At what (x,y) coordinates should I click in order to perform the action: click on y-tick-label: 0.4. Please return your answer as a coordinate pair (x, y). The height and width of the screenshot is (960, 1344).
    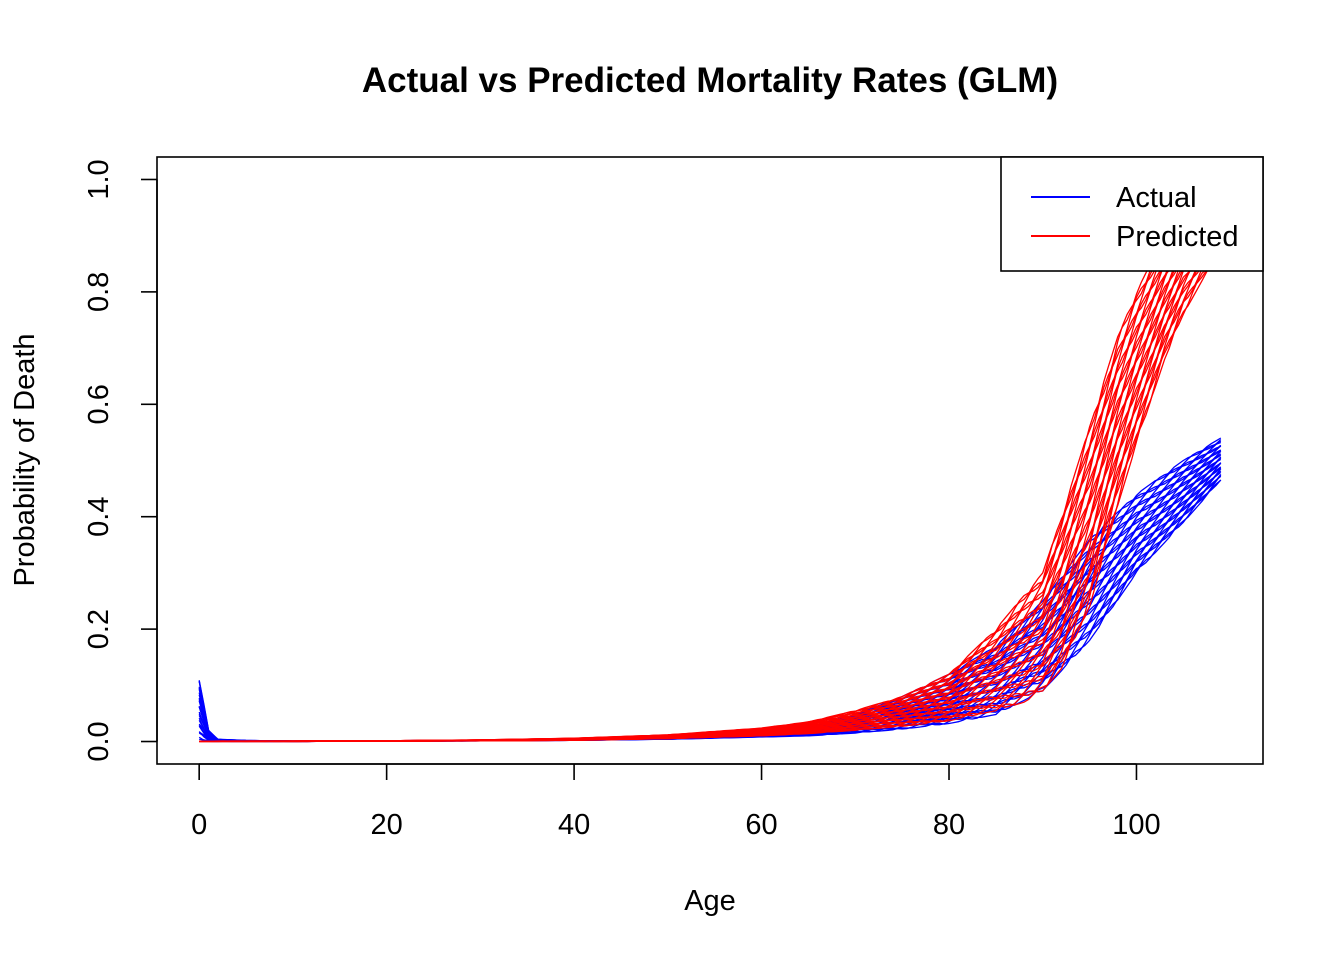
    Looking at the image, I should click on (99, 517).